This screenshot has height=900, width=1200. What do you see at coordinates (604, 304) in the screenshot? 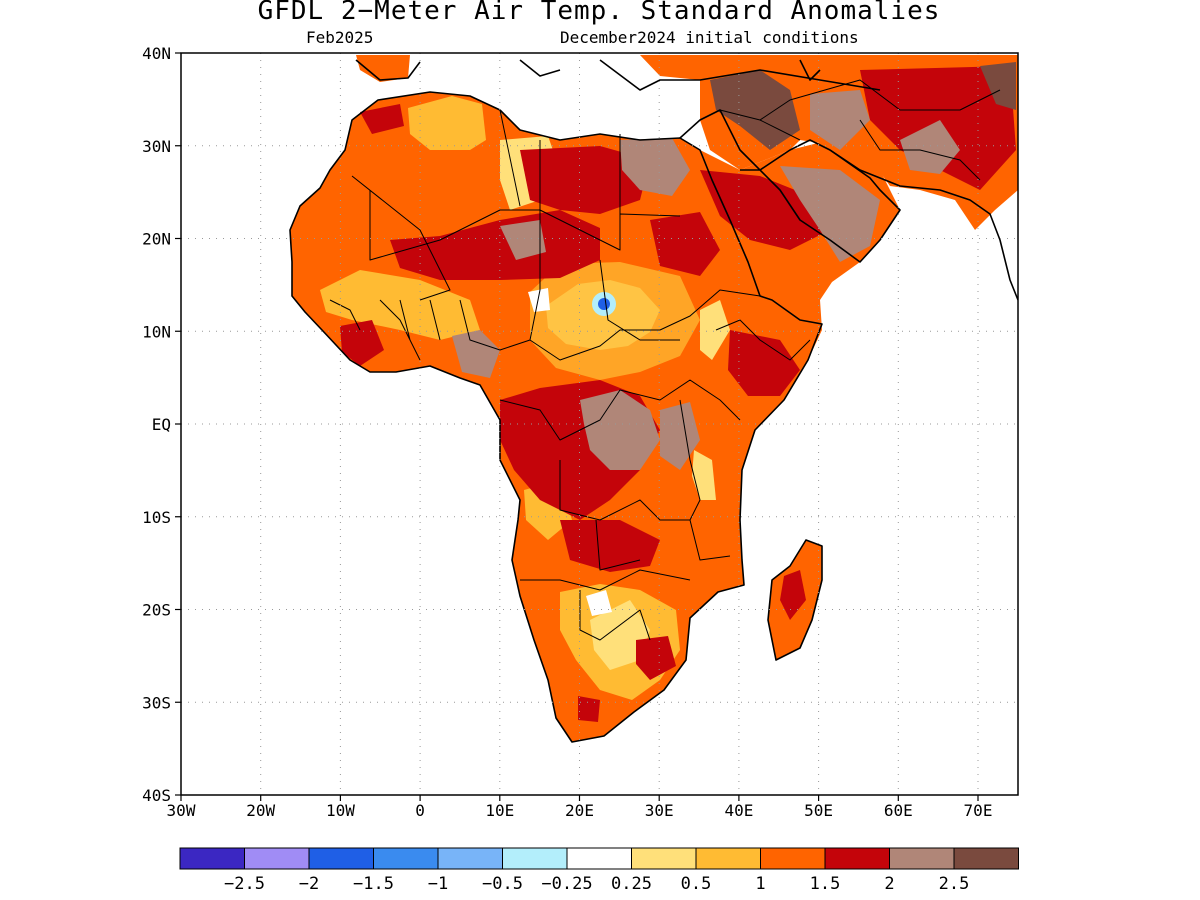
I see `anomaly-cold-spot-core` at bounding box center [604, 304].